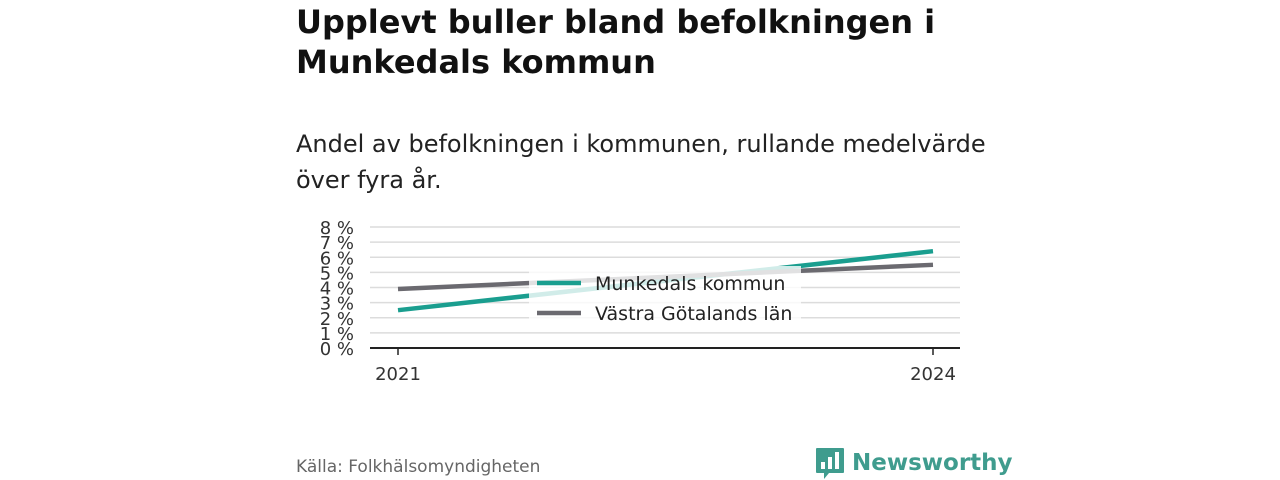  What do you see at coordinates (337, 273) in the screenshot?
I see `y-tick-label: 5 %` at bounding box center [337, 273].